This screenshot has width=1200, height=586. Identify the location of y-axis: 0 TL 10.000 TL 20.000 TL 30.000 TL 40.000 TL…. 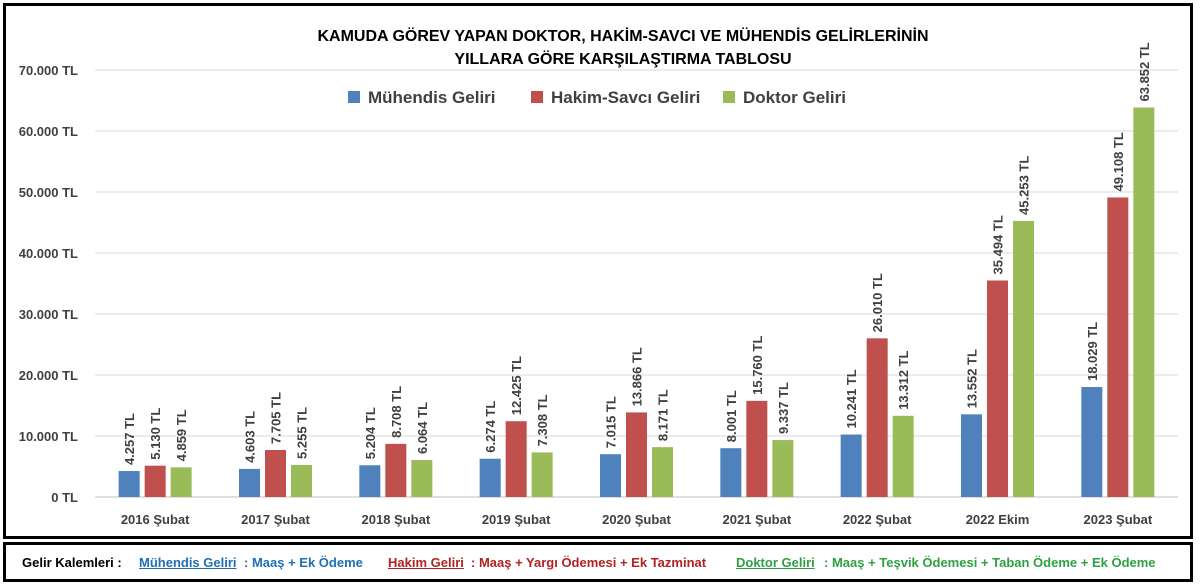
(48, 284).